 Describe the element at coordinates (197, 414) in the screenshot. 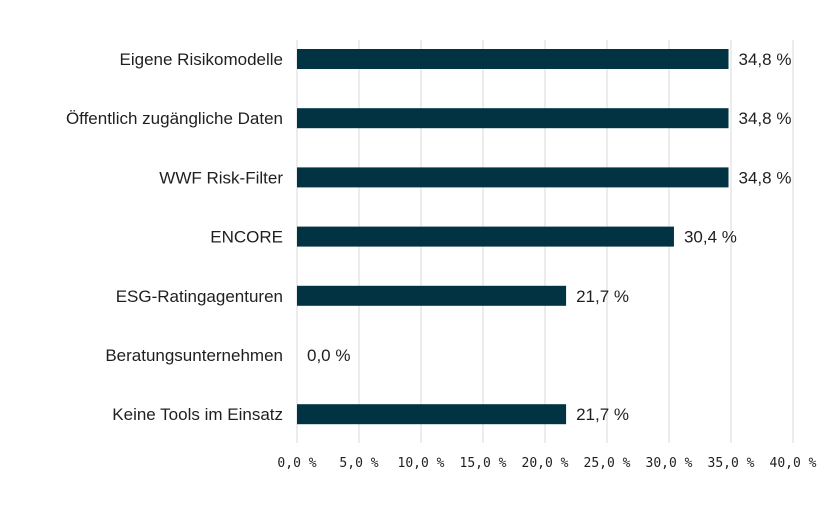

I see `category-label: Keine Tools im Einsatz` at that location.